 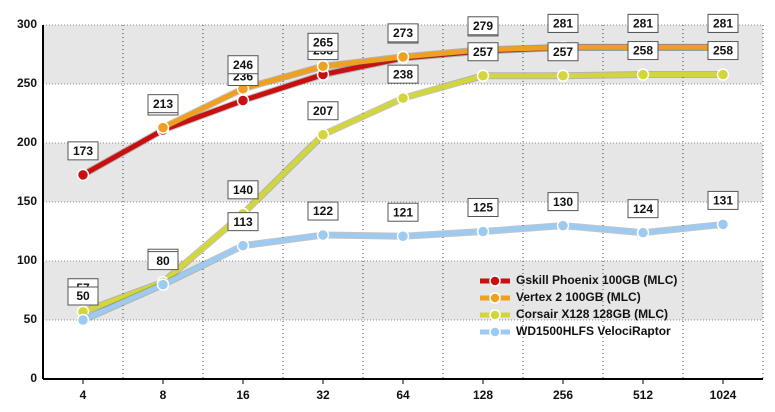 What do you see at coordinates (563, 395) in the screenshot?
I see `x-tick-label: 256` at bounding box center [563, 395].